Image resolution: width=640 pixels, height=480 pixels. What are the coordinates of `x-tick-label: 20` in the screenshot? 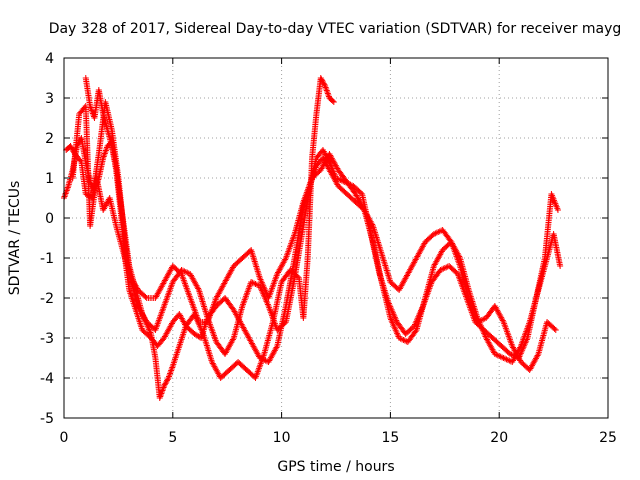 It's located at (499, 438).